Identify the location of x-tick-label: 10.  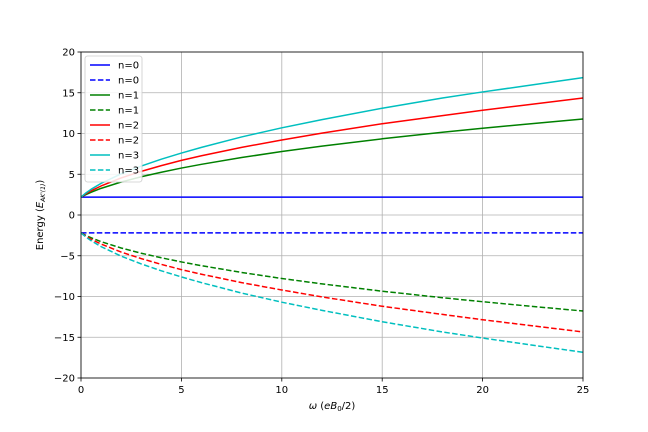
(281, 390).